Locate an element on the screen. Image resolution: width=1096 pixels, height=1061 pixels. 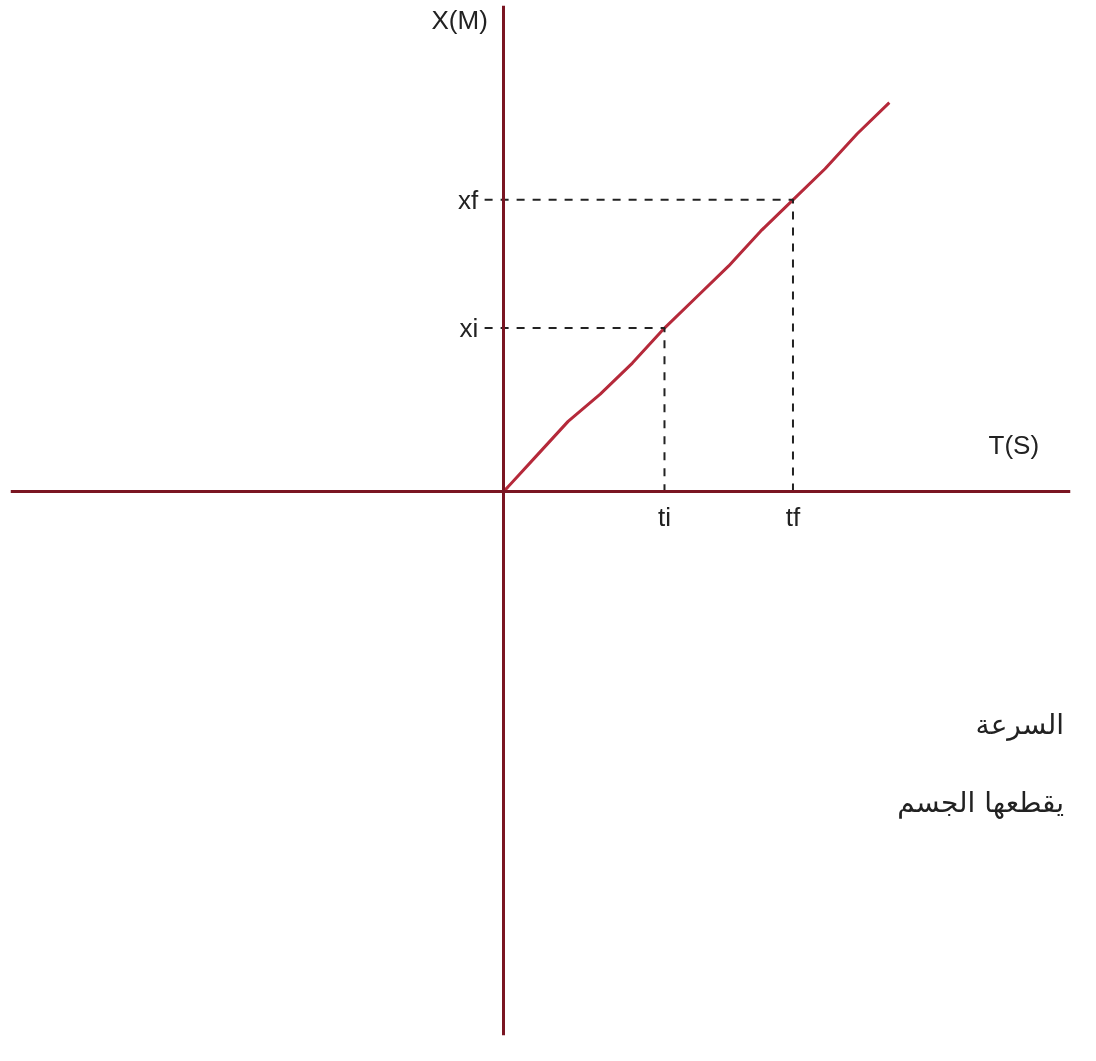
x-tick-label: ti is located at coordinates (664, 517).